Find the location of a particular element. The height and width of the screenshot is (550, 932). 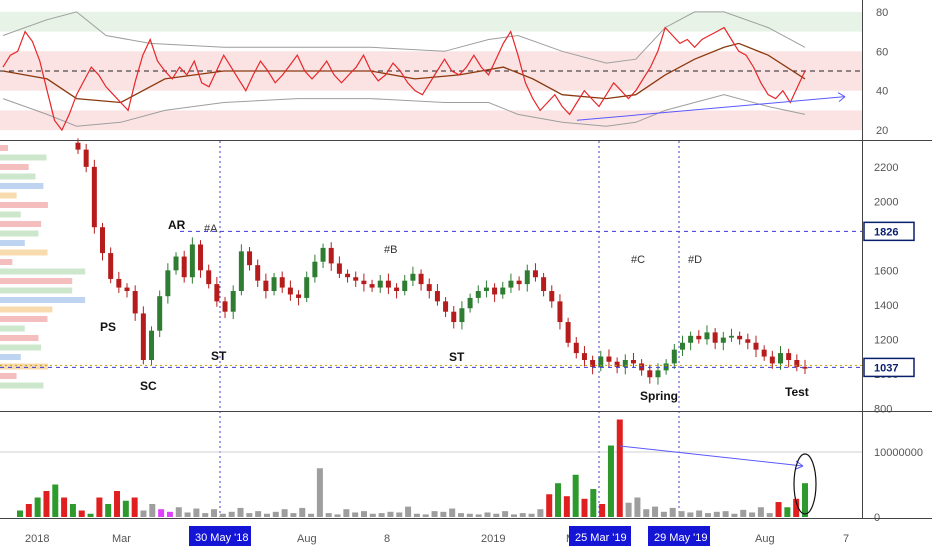

rsi-tick-label: 40 is located at coordinates (882, 92).